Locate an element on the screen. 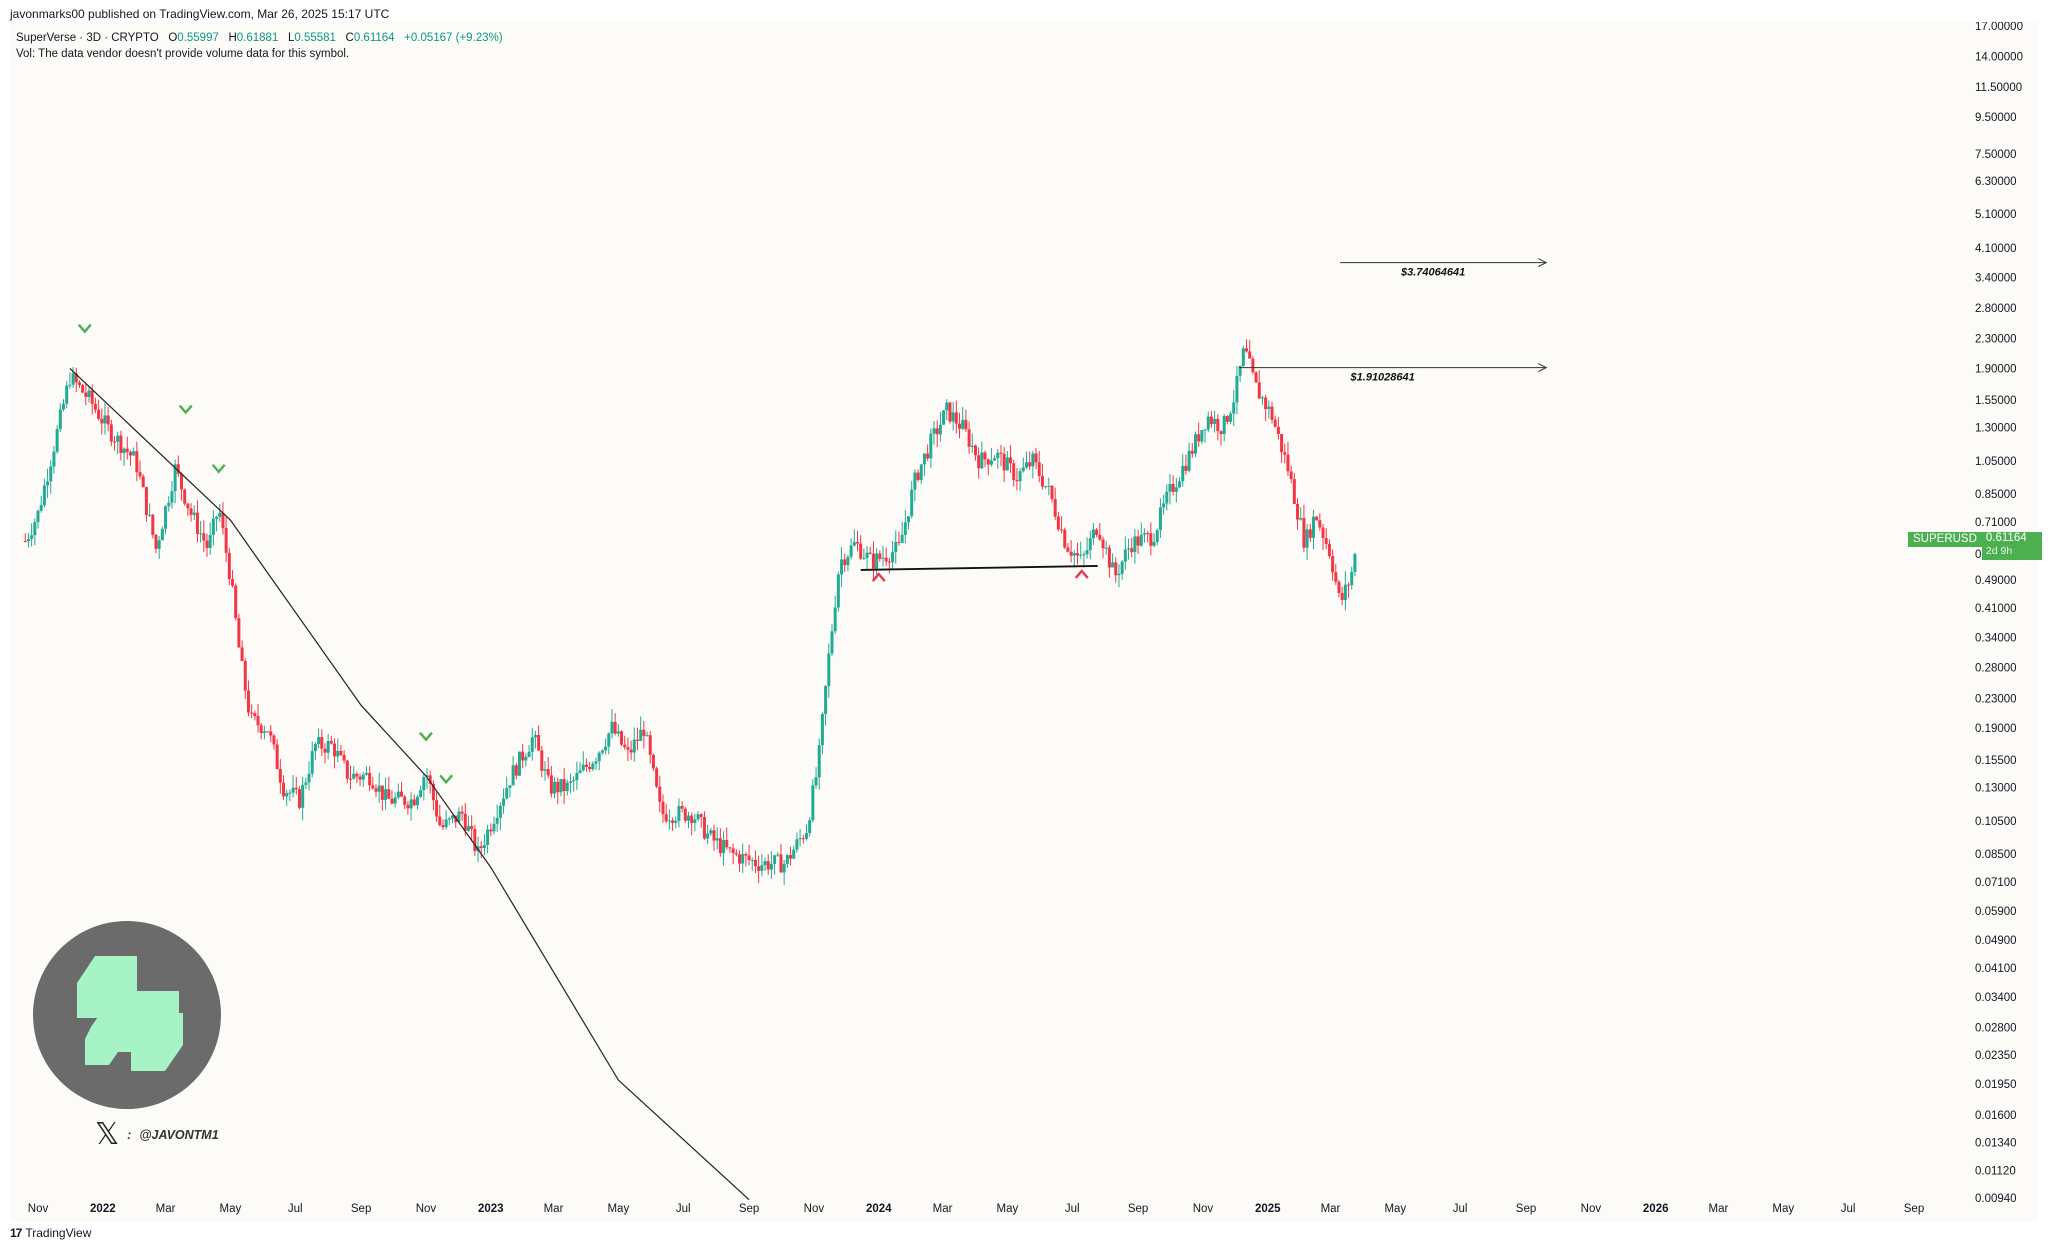 This screenshot has width=2048, height=1250. y-axis-tick-label: 1.30000 is located at coordinates (1996, 429).